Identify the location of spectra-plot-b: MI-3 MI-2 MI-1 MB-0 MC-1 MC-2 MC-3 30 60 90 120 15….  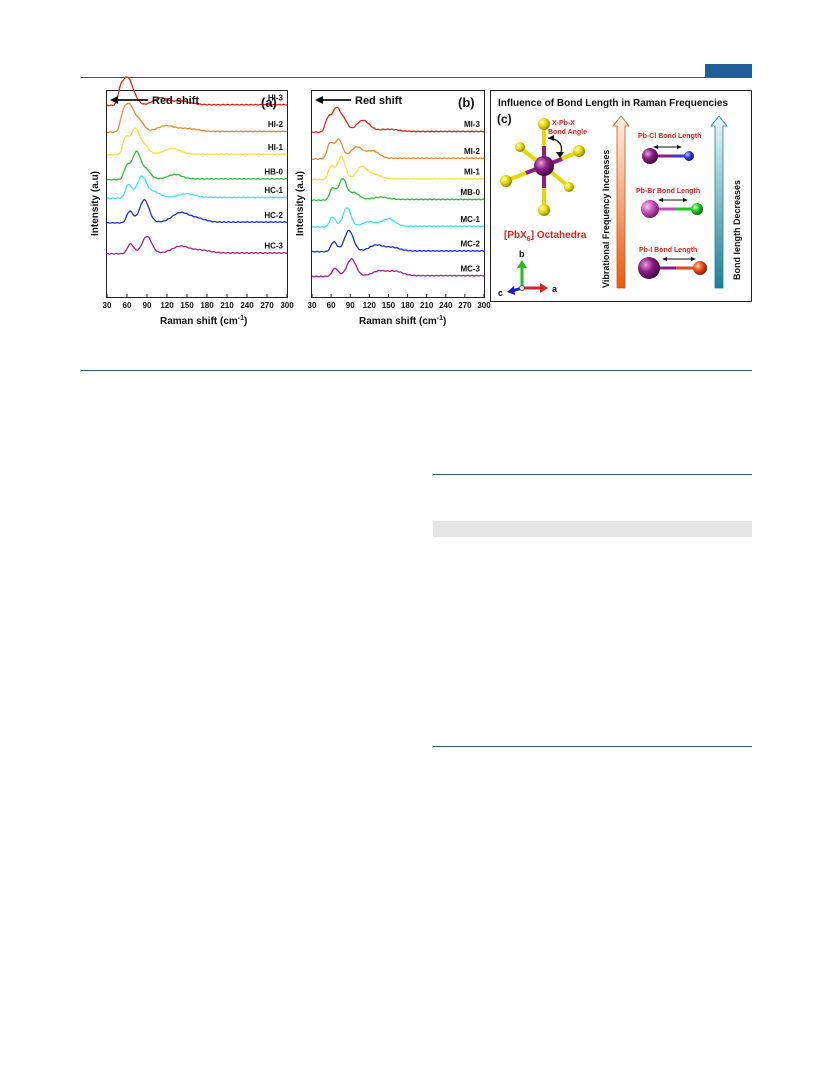
(393, 211).